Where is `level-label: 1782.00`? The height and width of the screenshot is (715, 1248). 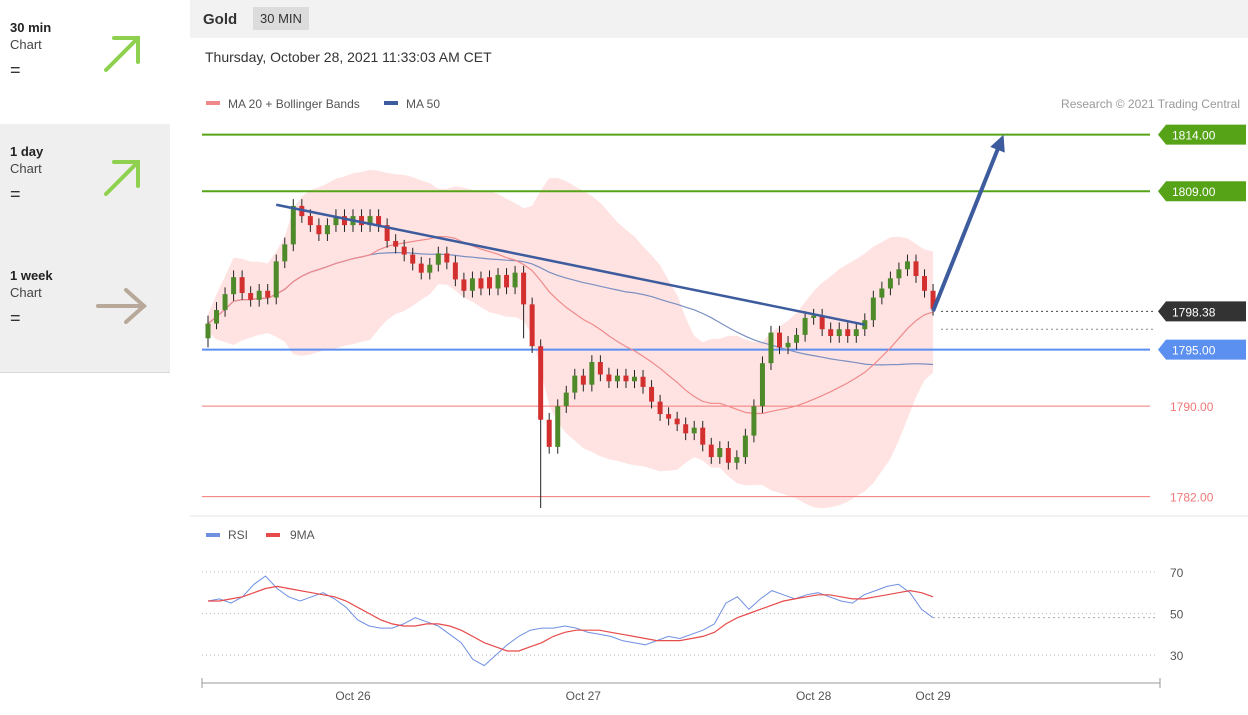
level-label: 1782.00 is located at coordinates (1192, 498).